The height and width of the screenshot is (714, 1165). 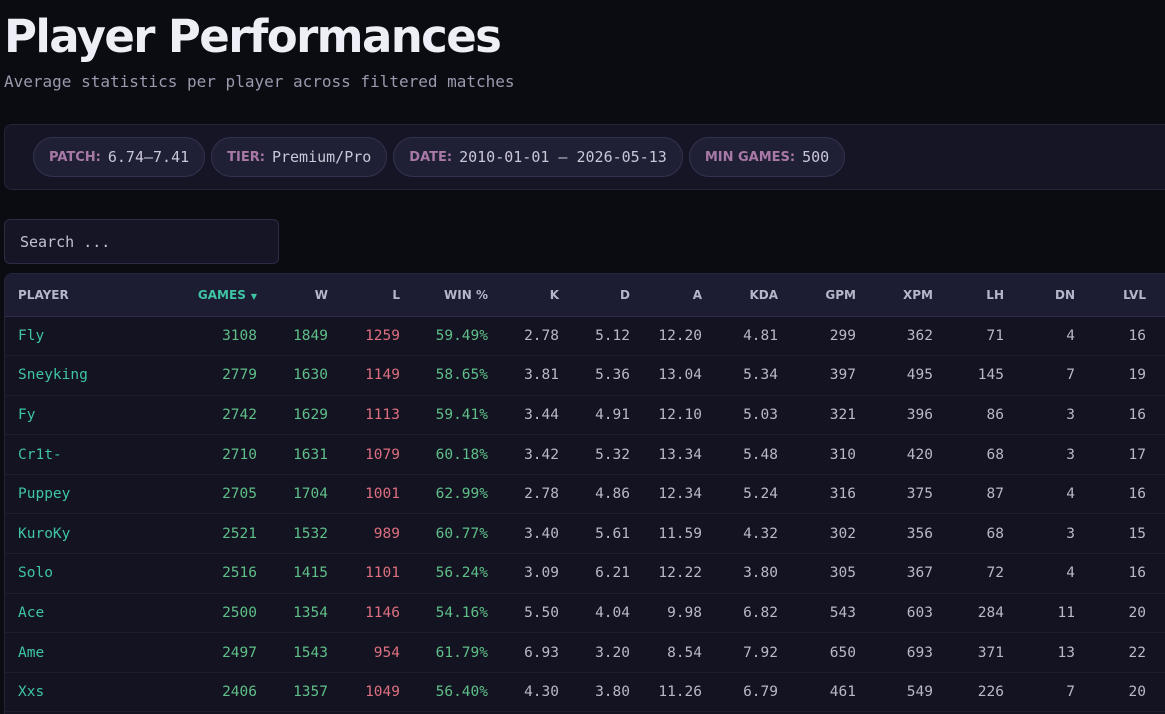 What do you see at coordinates (995, 335) in the screenshot?
I see `cell-lh: 71` at bounding box center [995, 335].